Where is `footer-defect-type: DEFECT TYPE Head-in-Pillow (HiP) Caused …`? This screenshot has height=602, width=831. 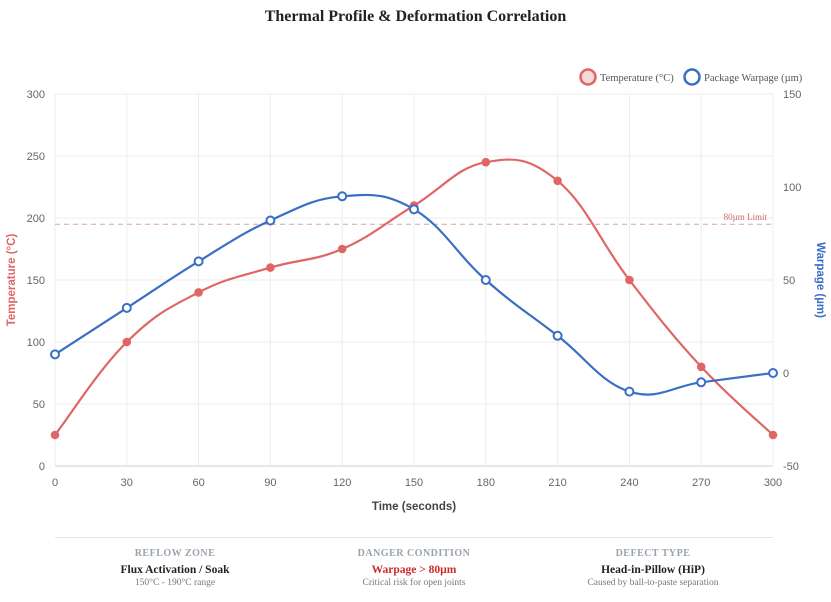
footer-defect-type: DEFECT TYPE Head-in-Pillow (HiP) Caused … is located at coordinates (653, 568).